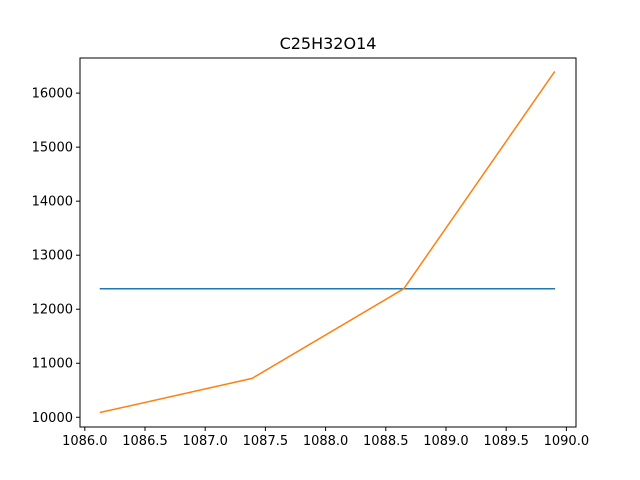 The height and width of the screenshot is (480, 640). I want to click on x-tick-label: 1089.0, so click(446, 441).